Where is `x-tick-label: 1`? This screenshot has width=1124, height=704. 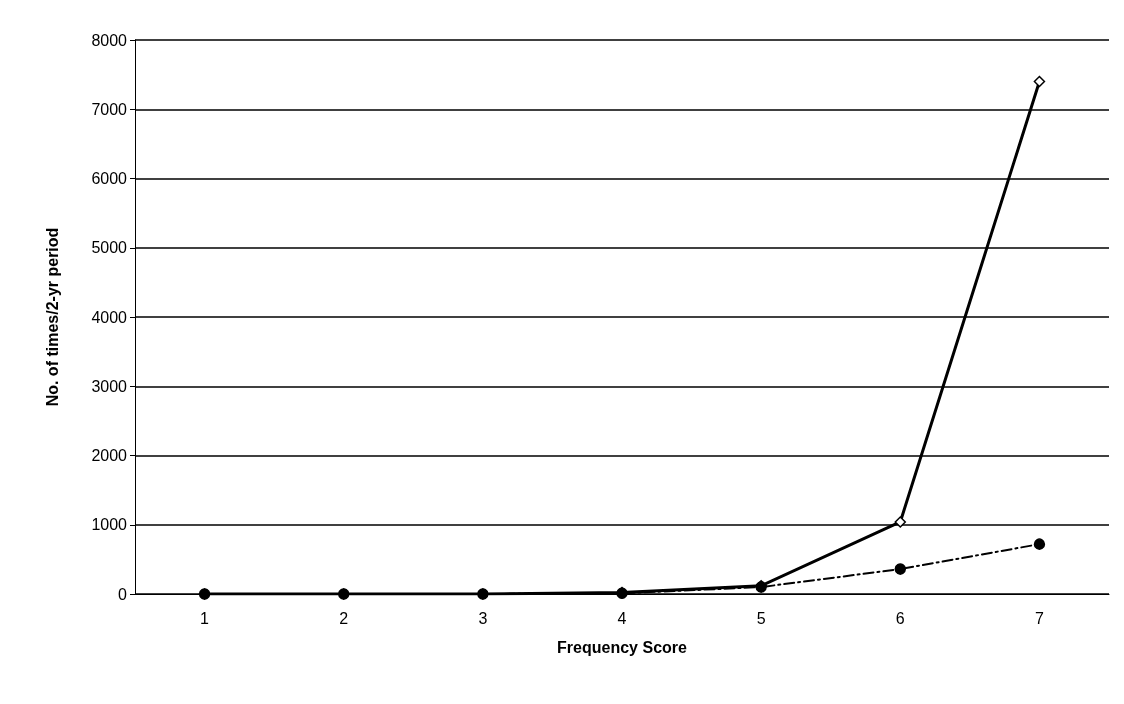
x-tick-label: 1 is located at coordinates (205, 618).